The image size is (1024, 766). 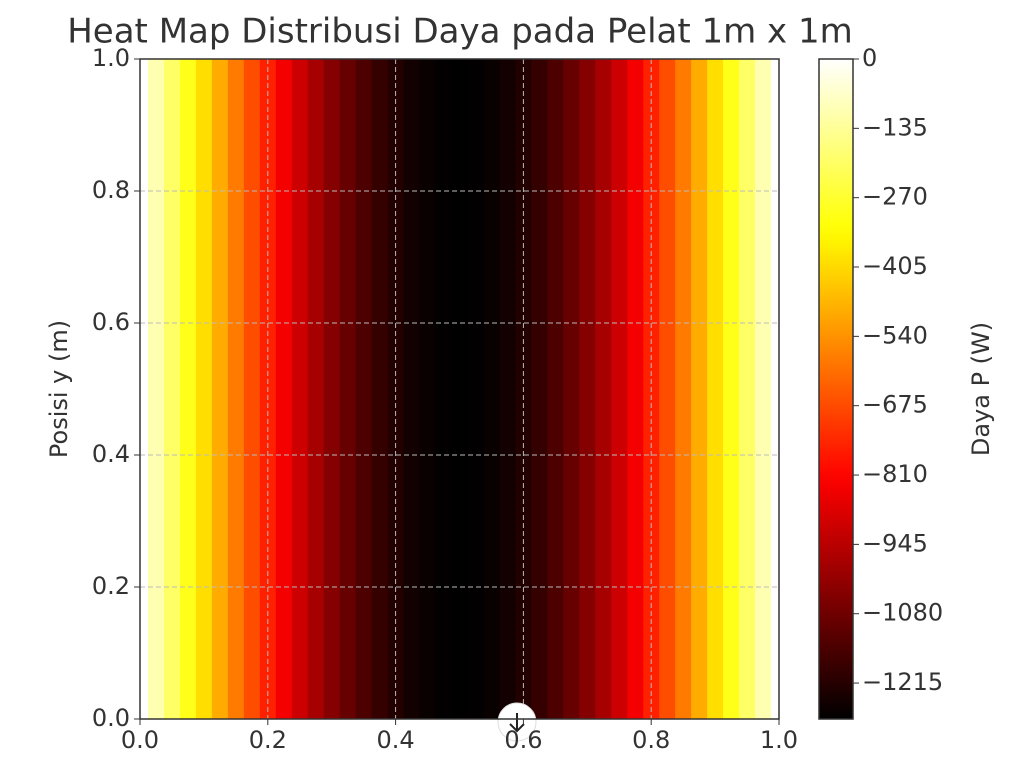 I want to click on colorbar-tick-label: −540, so click(x=895, y=335).